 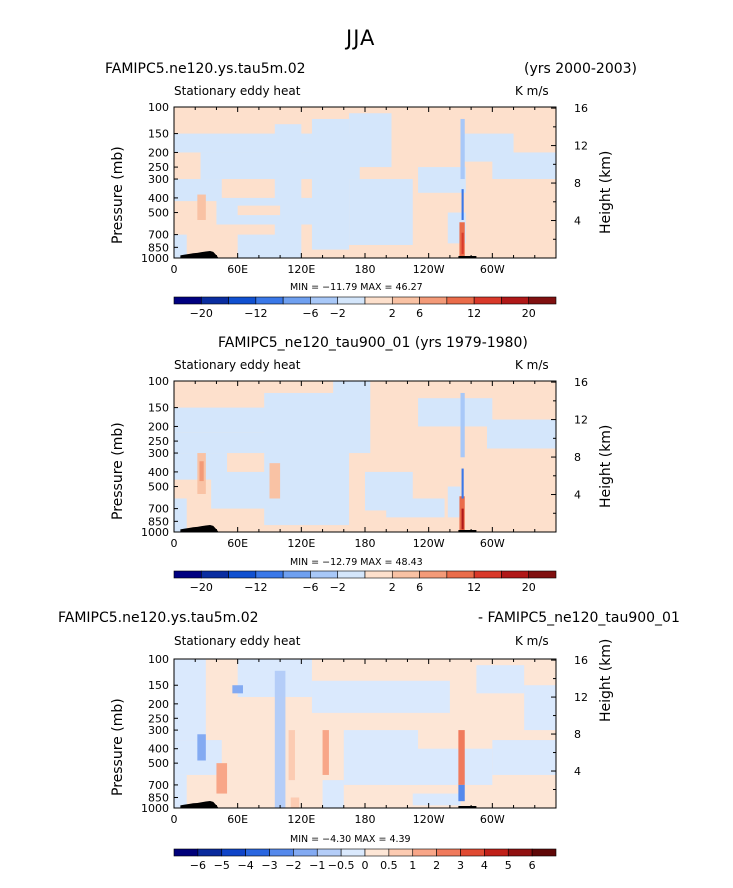 What do you see at coordinates (310, 313) in the screenshot?
I see `panel1-colorbar-label: −6` at bounding box center [310, 313].